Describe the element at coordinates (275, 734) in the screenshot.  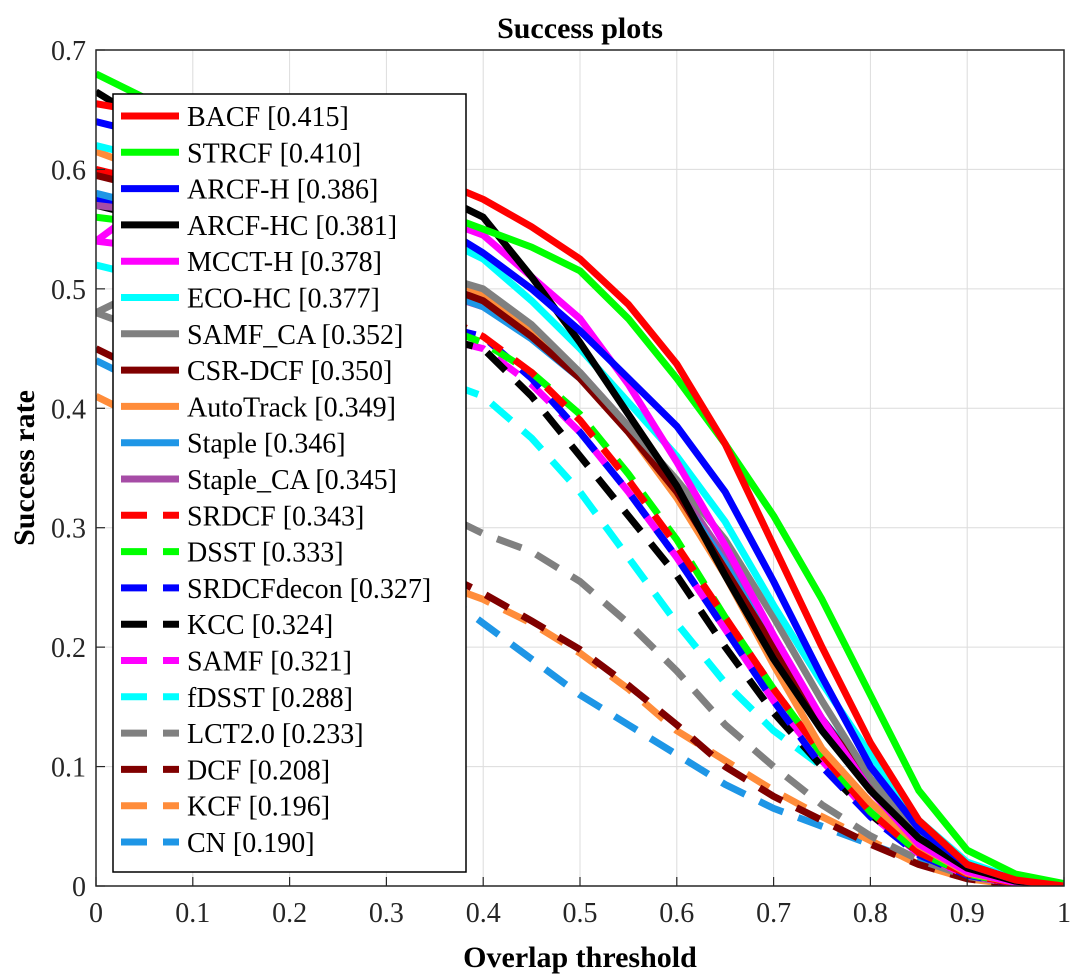
I see `legend-label-18: LCT2.0 [0.233]` at that location.